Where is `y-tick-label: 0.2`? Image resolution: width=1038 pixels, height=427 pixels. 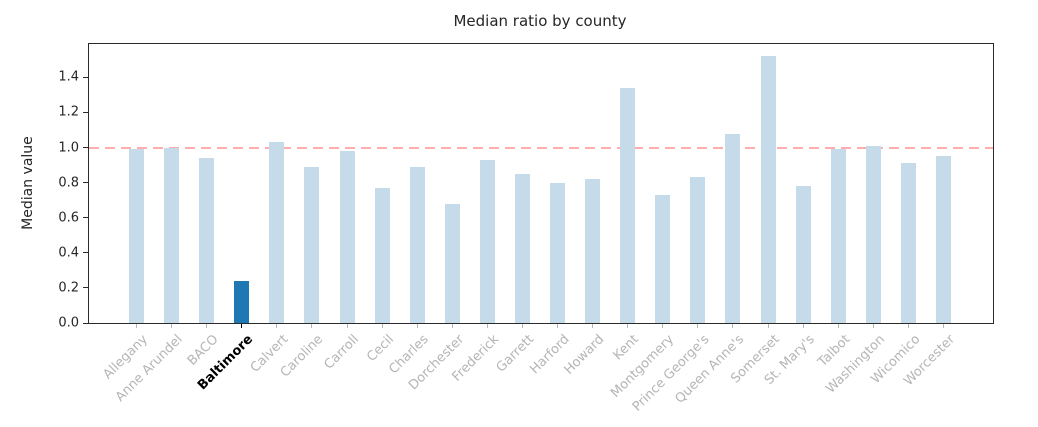 y-tick-label: 0.2 is located at coordinates (68, 288).